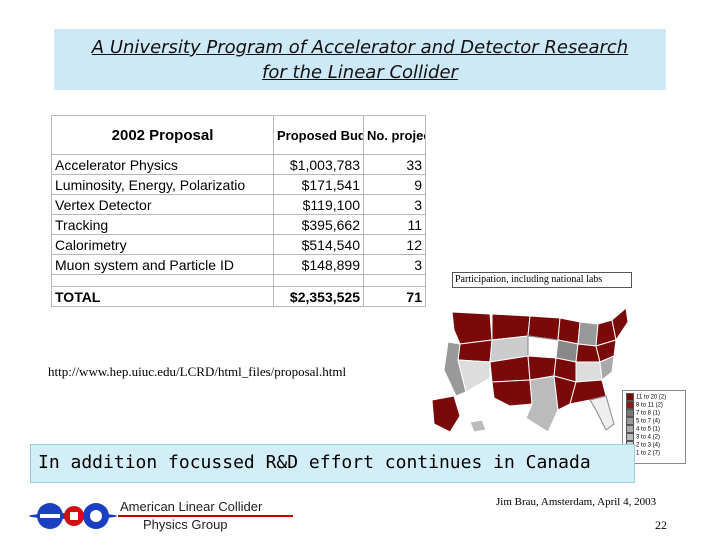 The image size is (720, 540). I want to click on total-label: TOTAL, so click(162, 296).